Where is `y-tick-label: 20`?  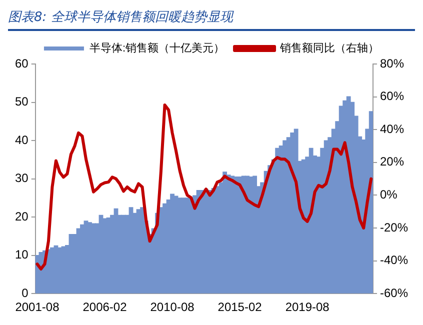 y-tick-label: 20 is located at coordinates (21, 216).